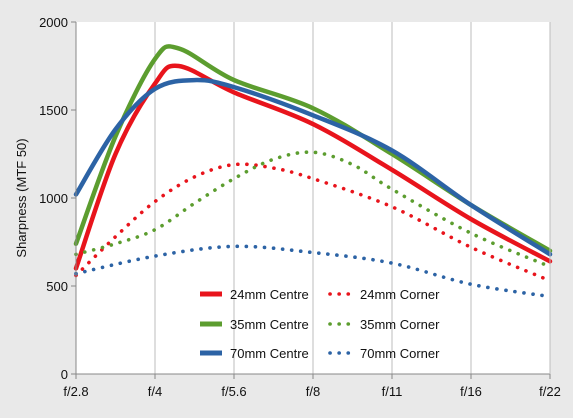 The image size is (573, 418). What do you see at coordinates (400, 324) in the screenshot?
I see `legend-label-35mm-corner: 35mm Corner` at bounding box center [400, 324].